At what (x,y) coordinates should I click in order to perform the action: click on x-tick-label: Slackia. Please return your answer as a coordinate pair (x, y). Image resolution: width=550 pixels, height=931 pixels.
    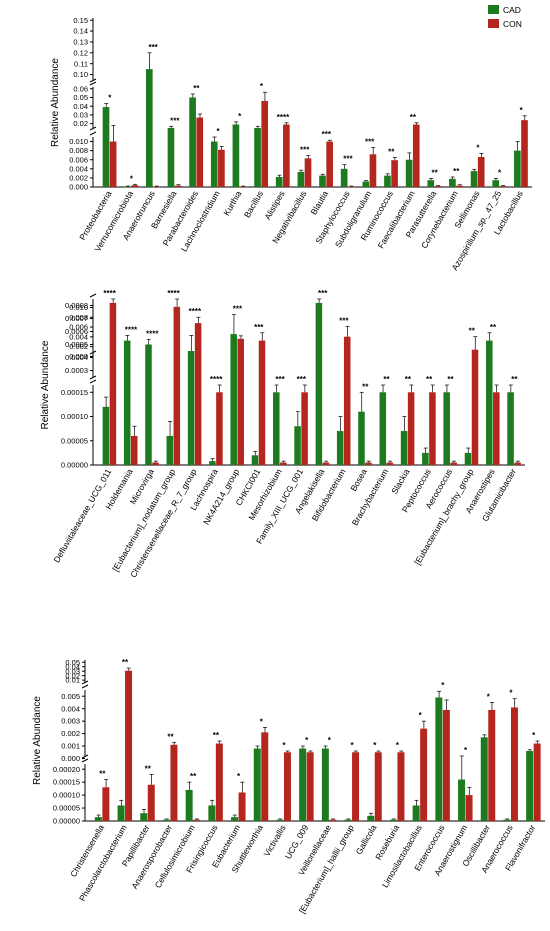
    Looking at the image, I should click on (400, 481).